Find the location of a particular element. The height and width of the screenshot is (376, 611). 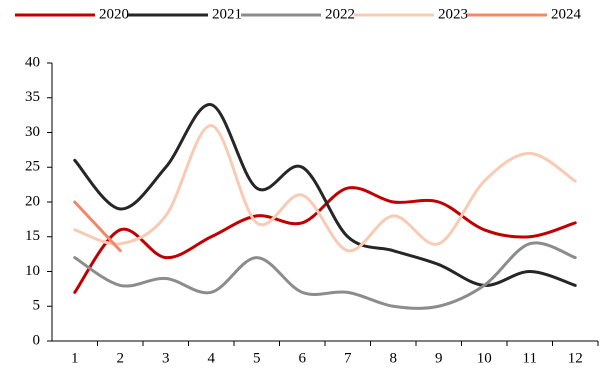

series-line is located at coordinates (97, 226).